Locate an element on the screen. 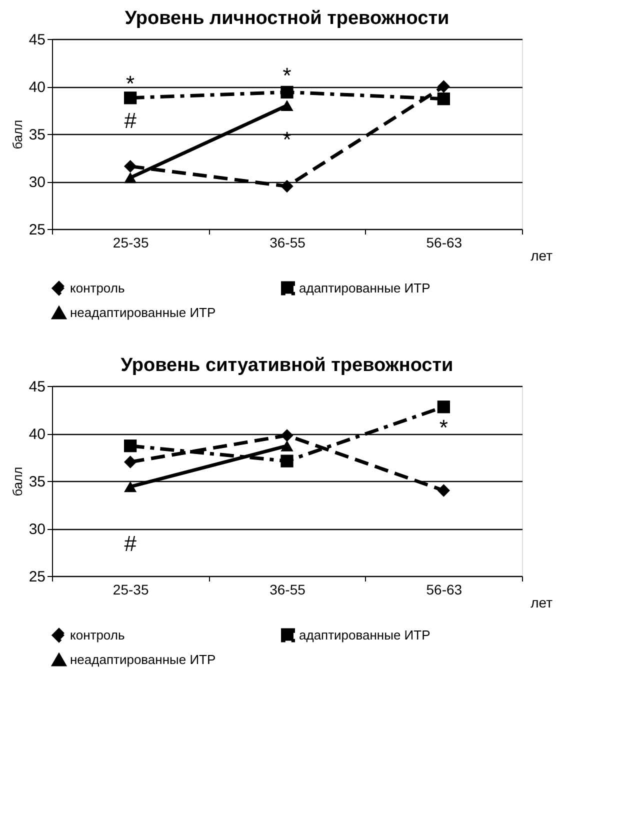 Image resolution: width=624 pixels, height=815 pixels. chart-title: Уровень ситуативной тревожности is located at coordinates (287, 365).